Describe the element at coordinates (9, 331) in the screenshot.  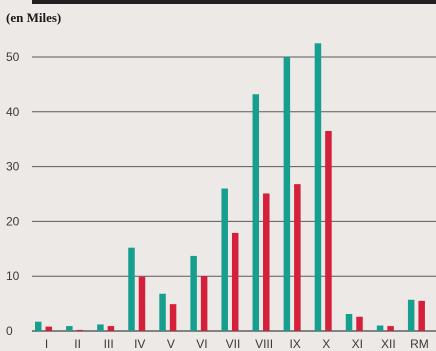
I see `y-tick-label-0: 0` at that location.